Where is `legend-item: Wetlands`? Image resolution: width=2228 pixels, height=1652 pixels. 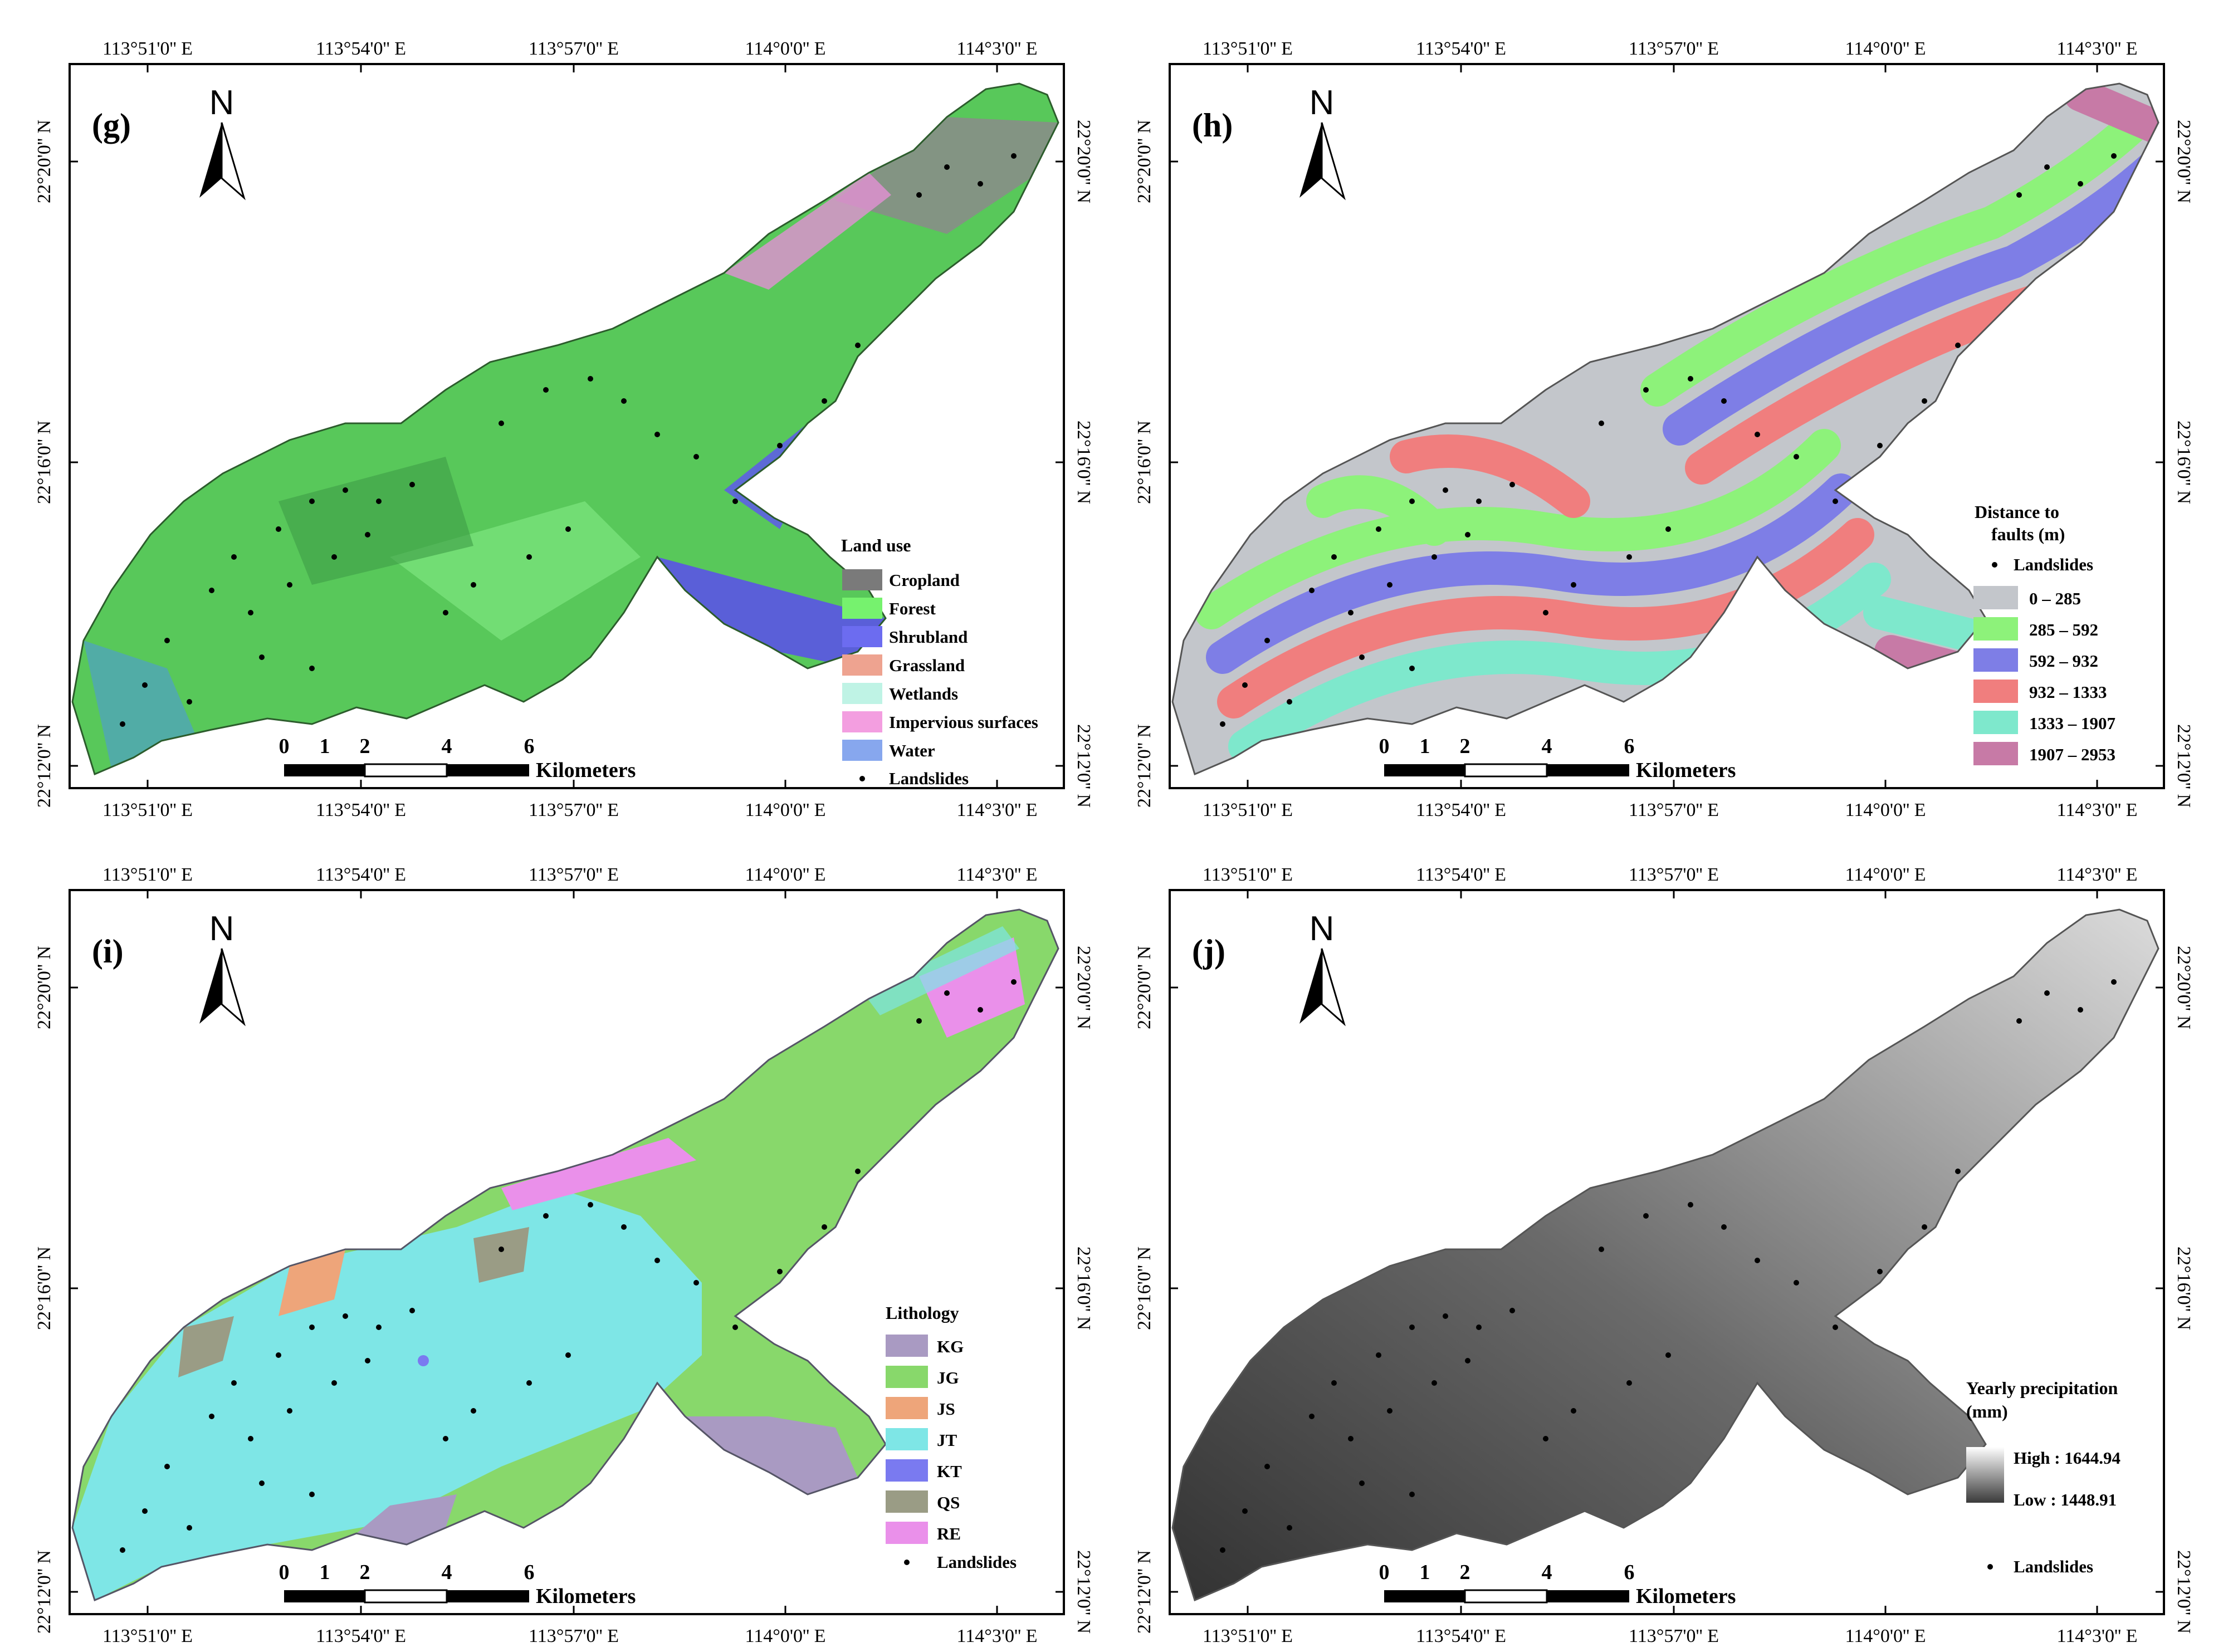 legend-item: Wetlands is located at coordinates (924, 693).